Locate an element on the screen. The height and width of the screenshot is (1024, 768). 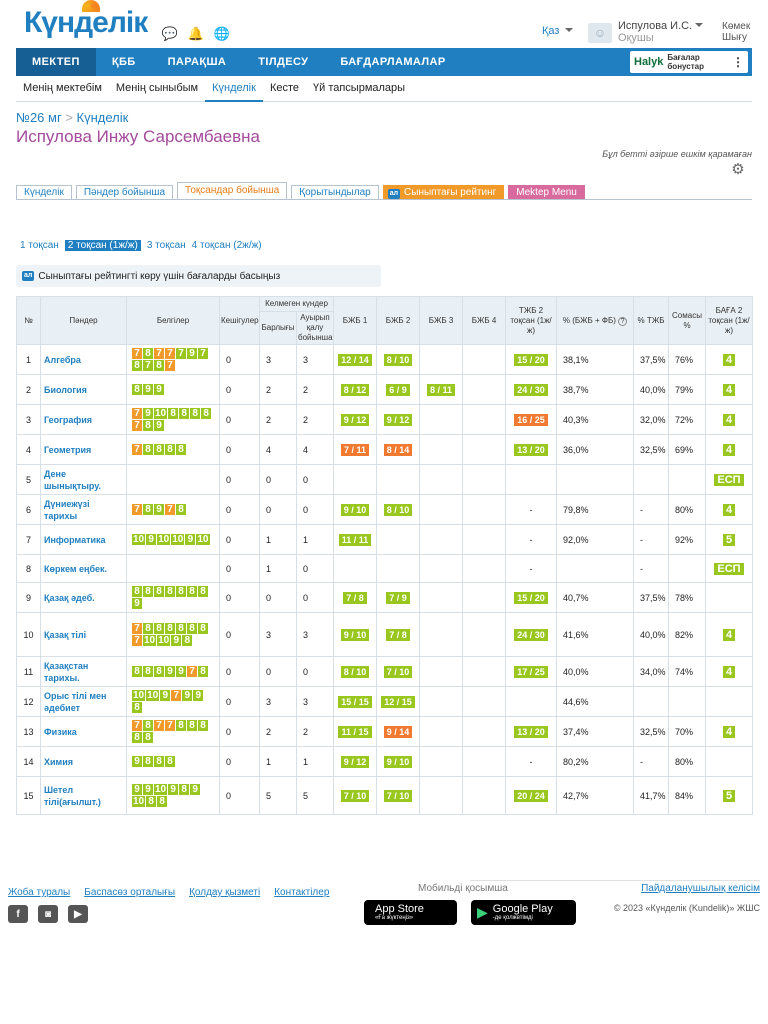
chat-icon: 💬 is located at coordinates (170, 33).